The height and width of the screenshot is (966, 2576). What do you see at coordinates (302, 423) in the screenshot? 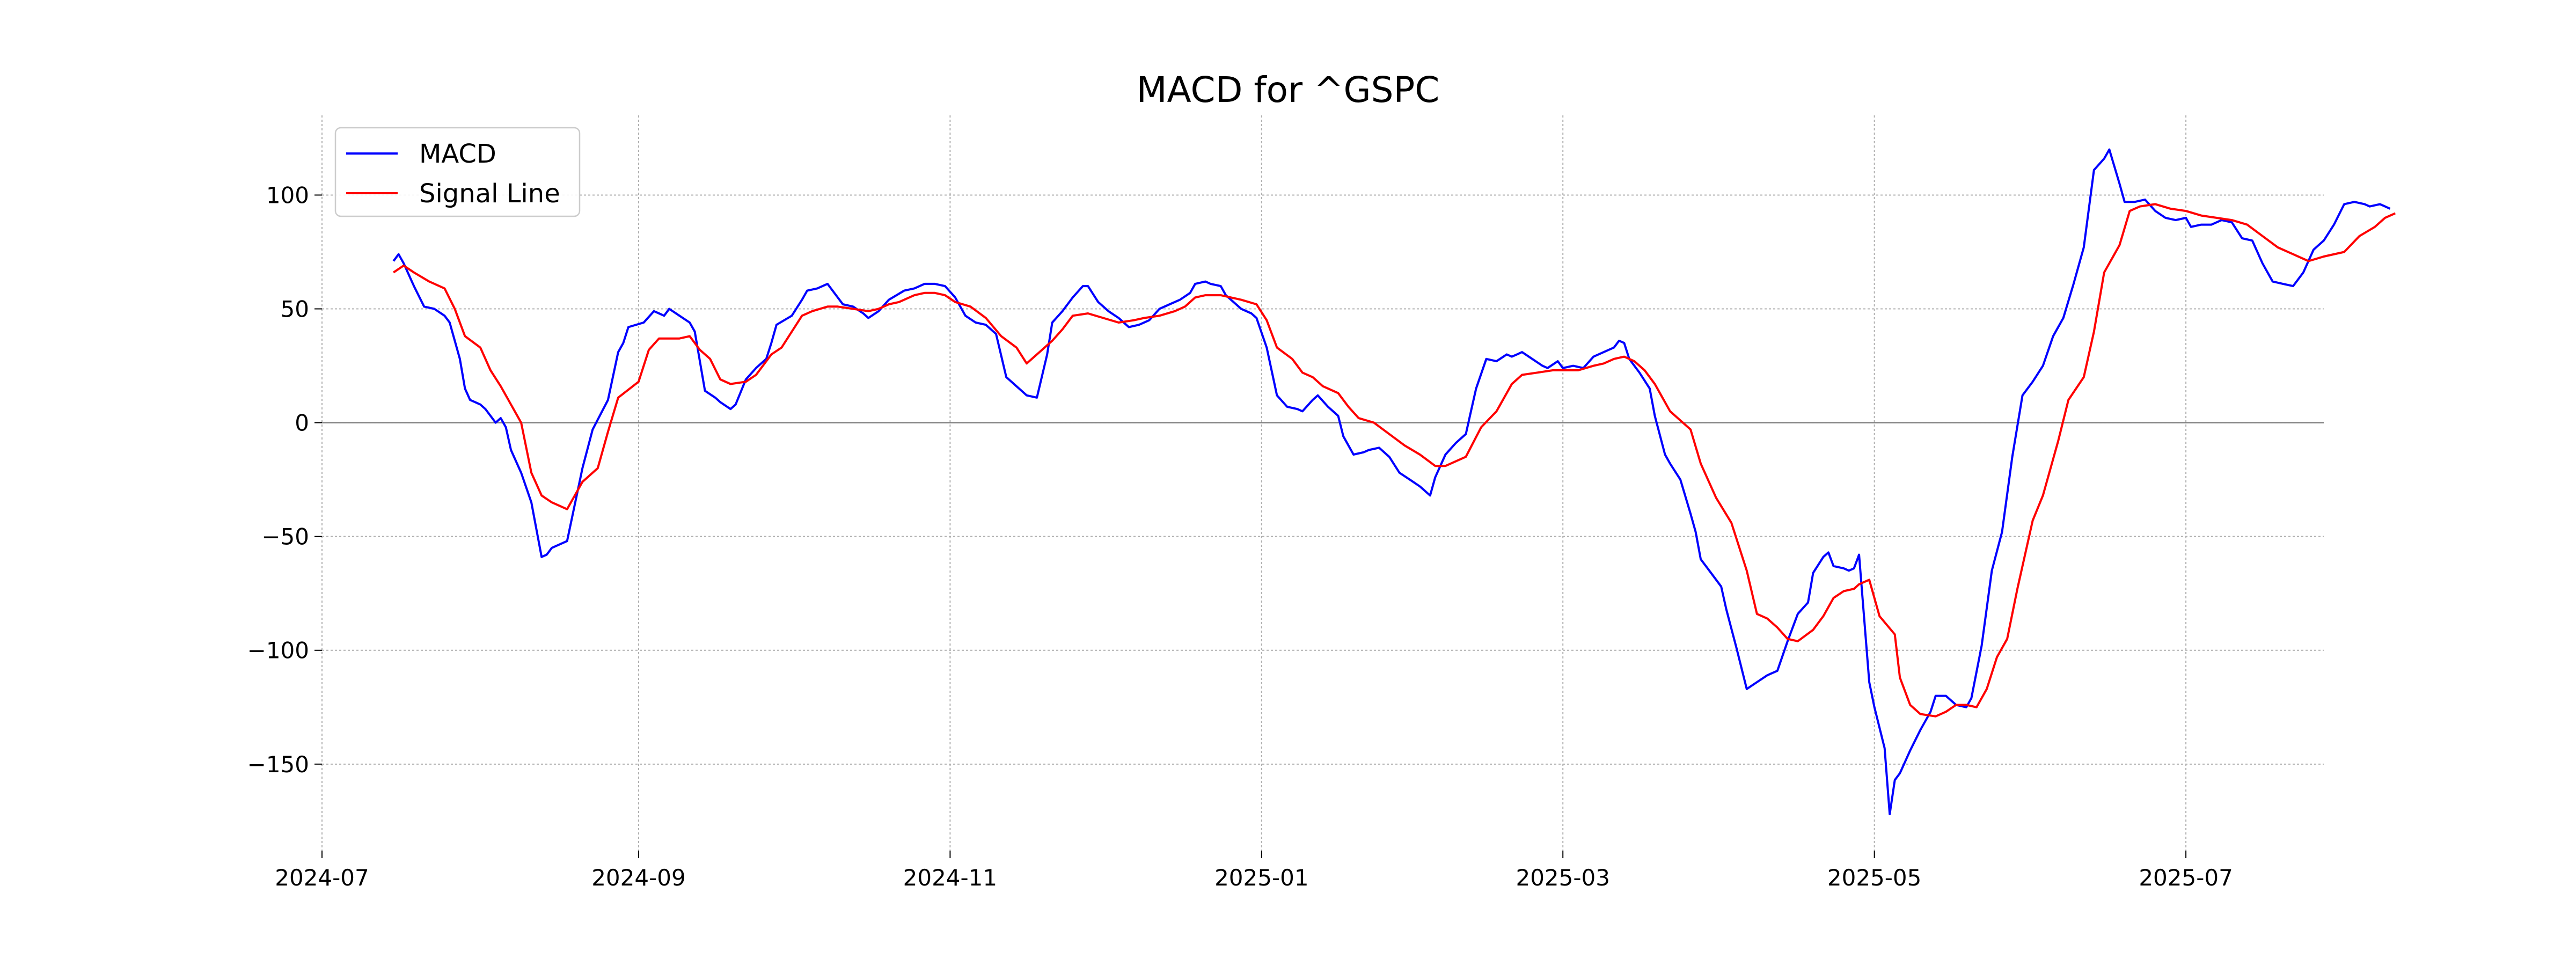
I see `y-tick-label: 0` at bounding box center [302, 423].